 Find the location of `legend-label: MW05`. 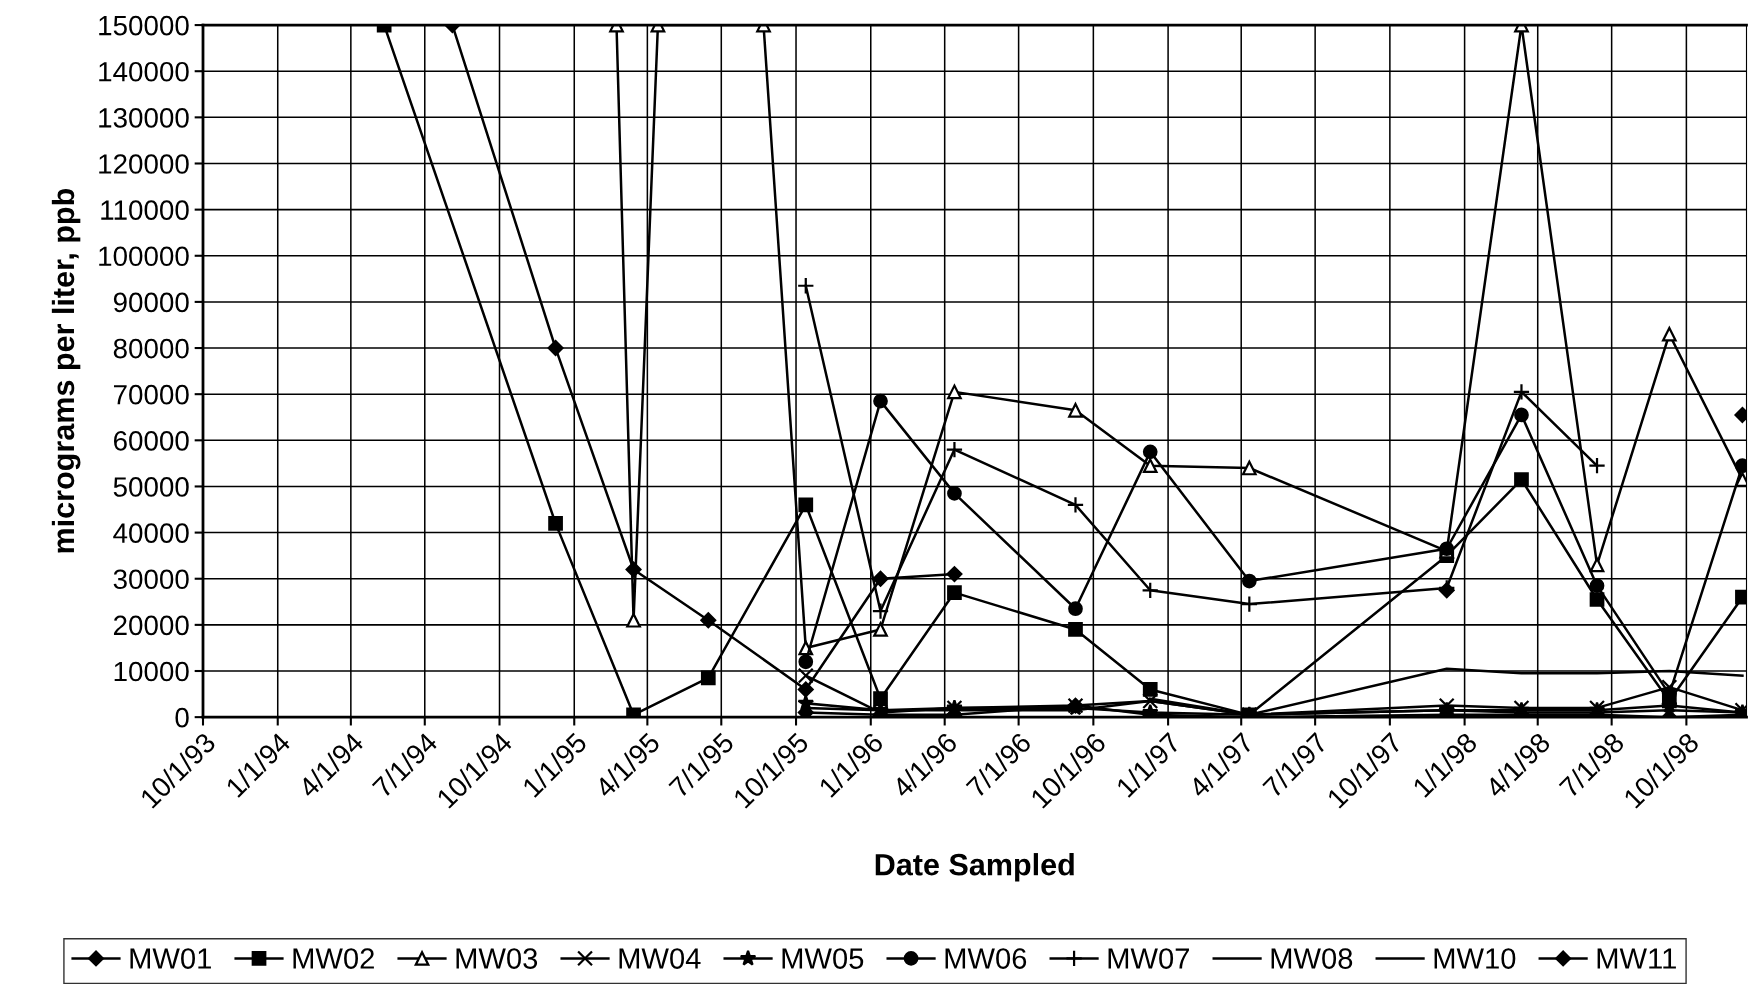

legend-label: MW05 is located at coordinates (823, 958).